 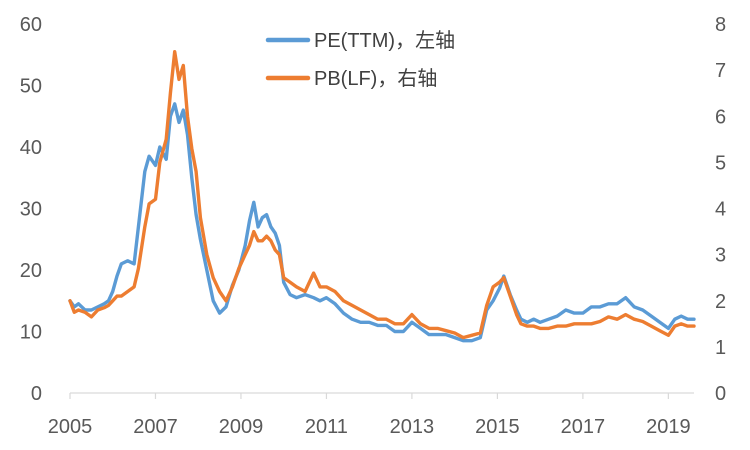 What do you see at coordinates (720, 394) in the screenshot?
I see `y-right-tick-label: 0` at bounding box center [720, 394].